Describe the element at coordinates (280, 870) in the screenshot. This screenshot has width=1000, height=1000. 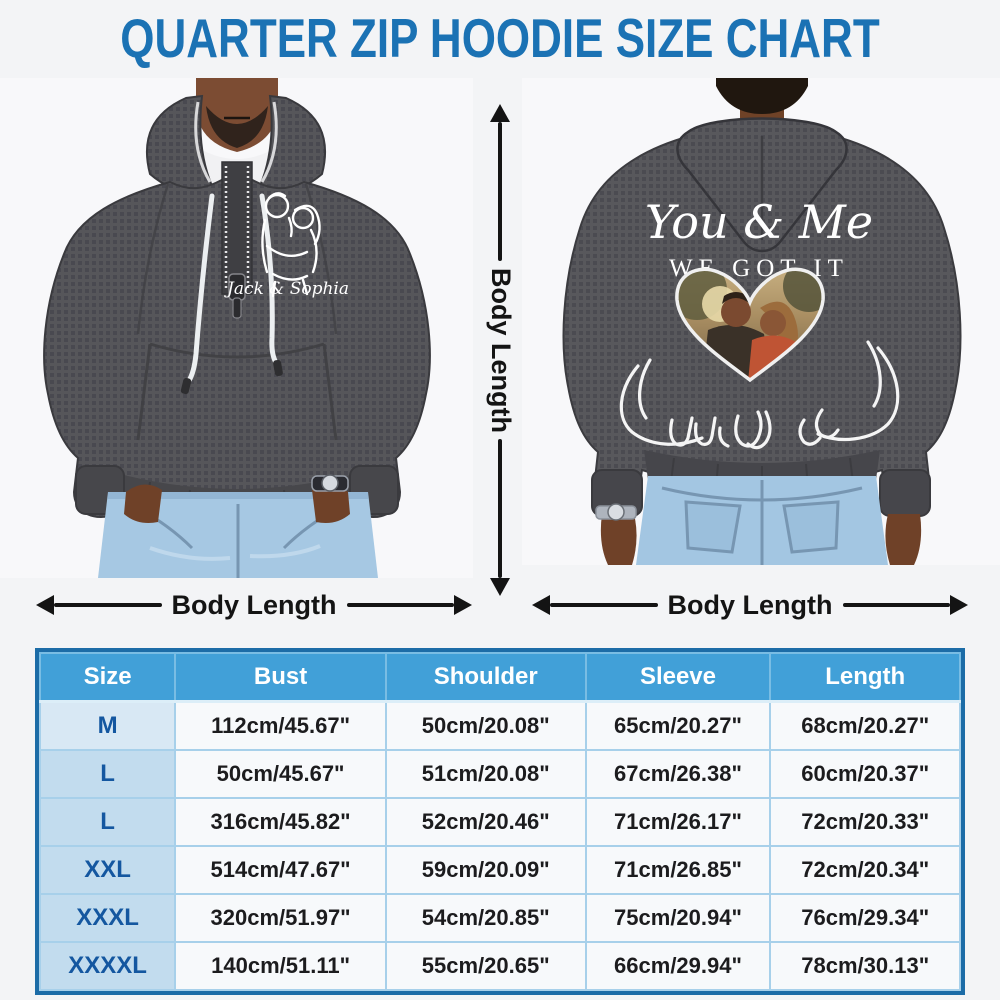
I see `measurement-cell: 514cm/47.67"` at that location.